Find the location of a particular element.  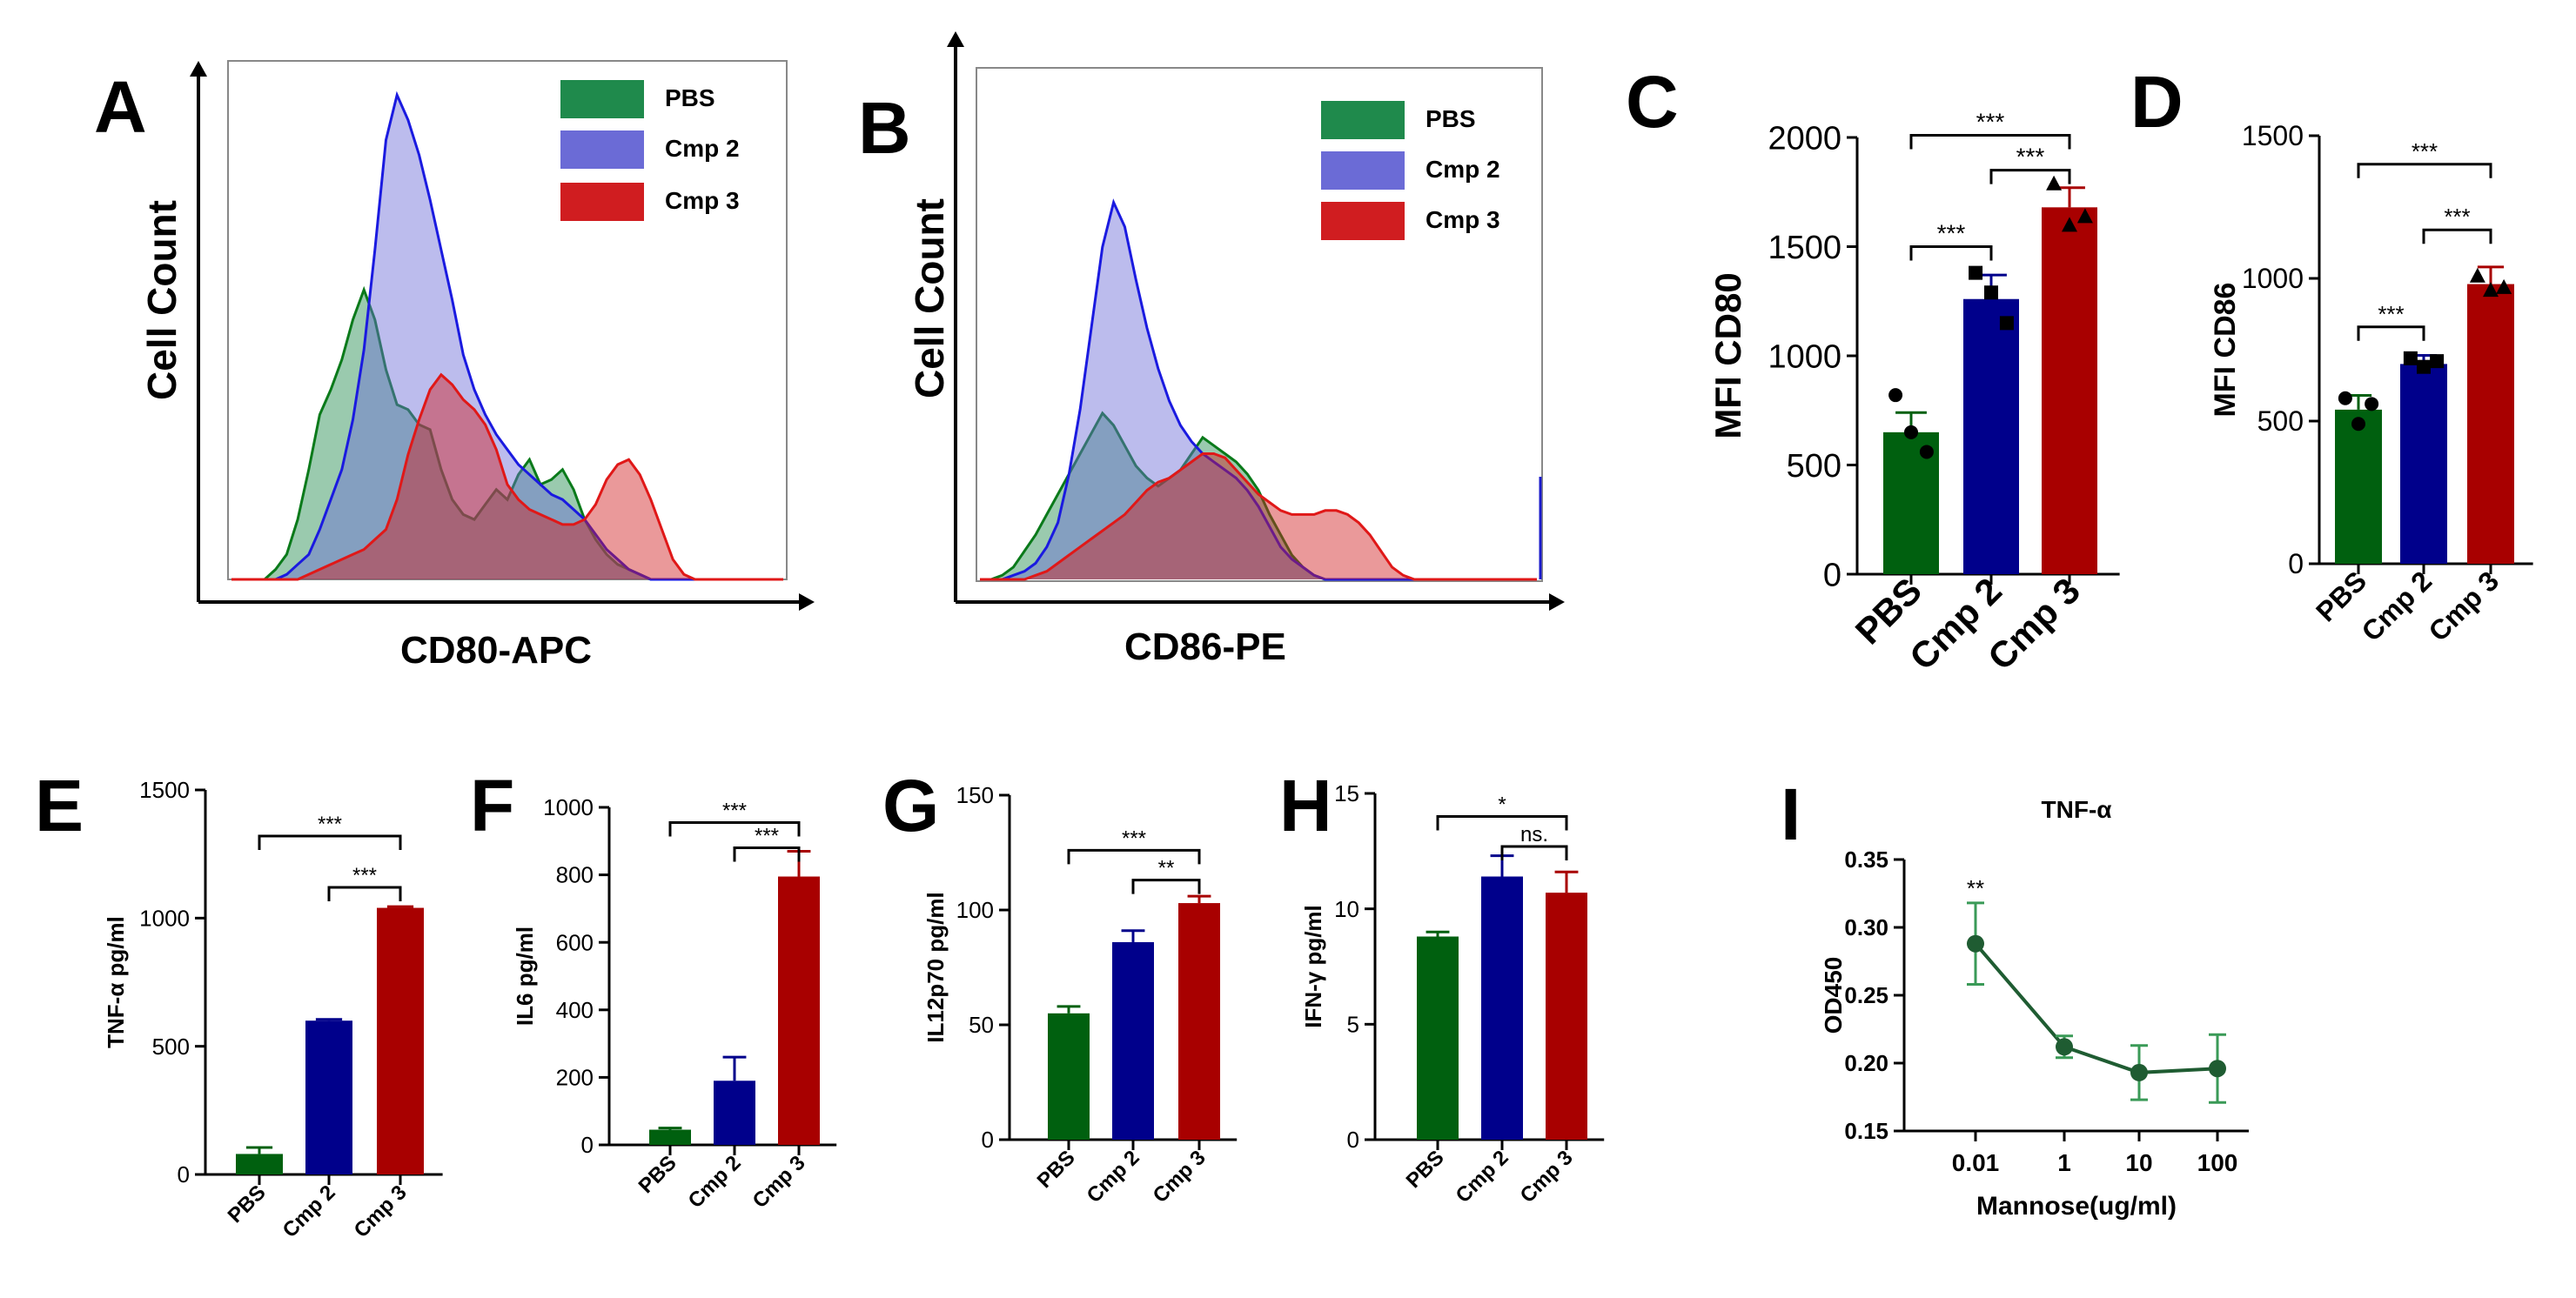

histogram-b-line-cmp3 is located at coordinates (1258, 516).